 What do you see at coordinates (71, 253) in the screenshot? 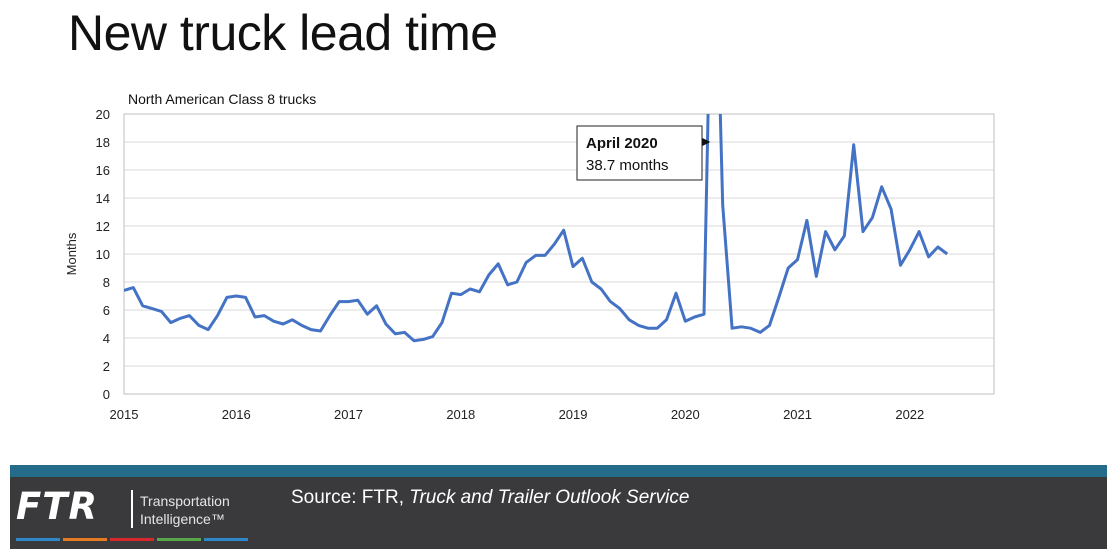
I see `y-axis-label: Months` at bounding box center [71, 253].